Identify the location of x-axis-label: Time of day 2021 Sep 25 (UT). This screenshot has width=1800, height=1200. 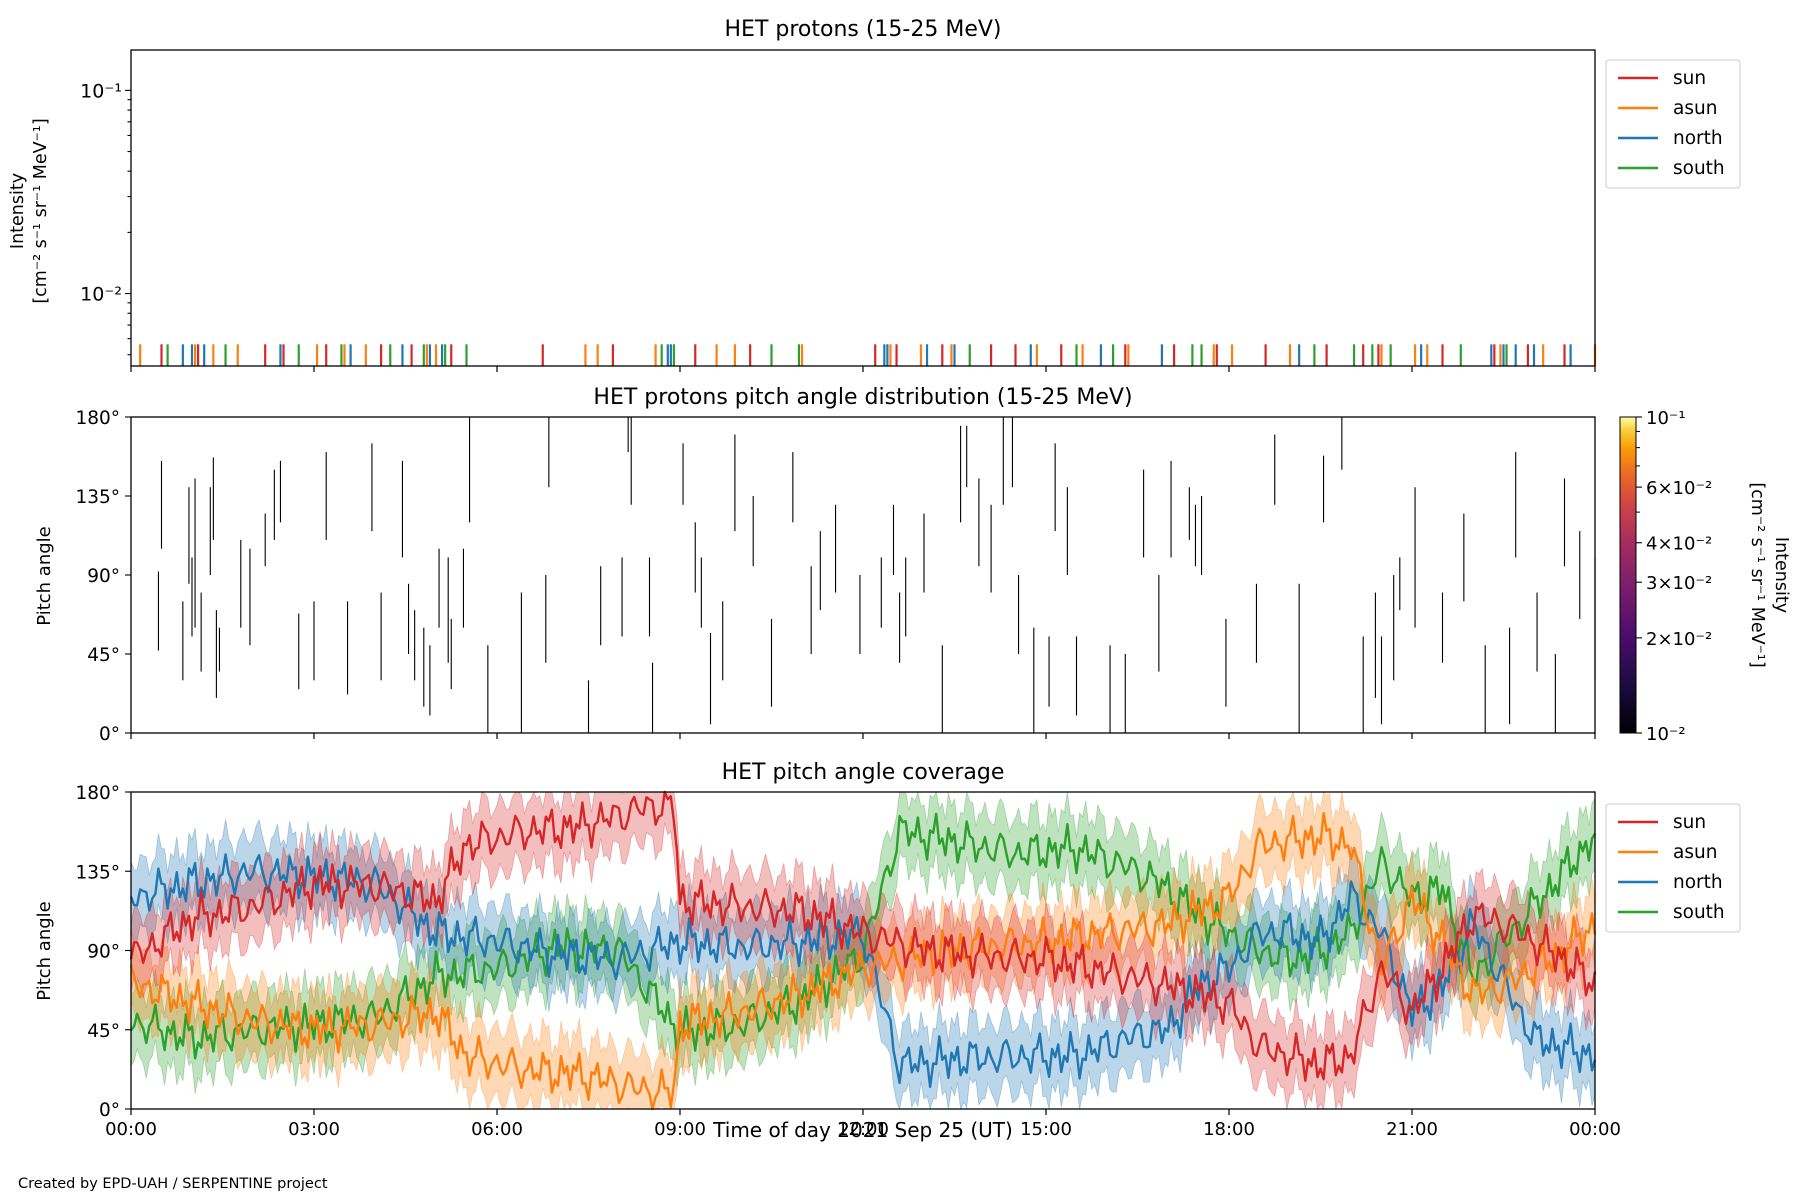
(862, 1130).